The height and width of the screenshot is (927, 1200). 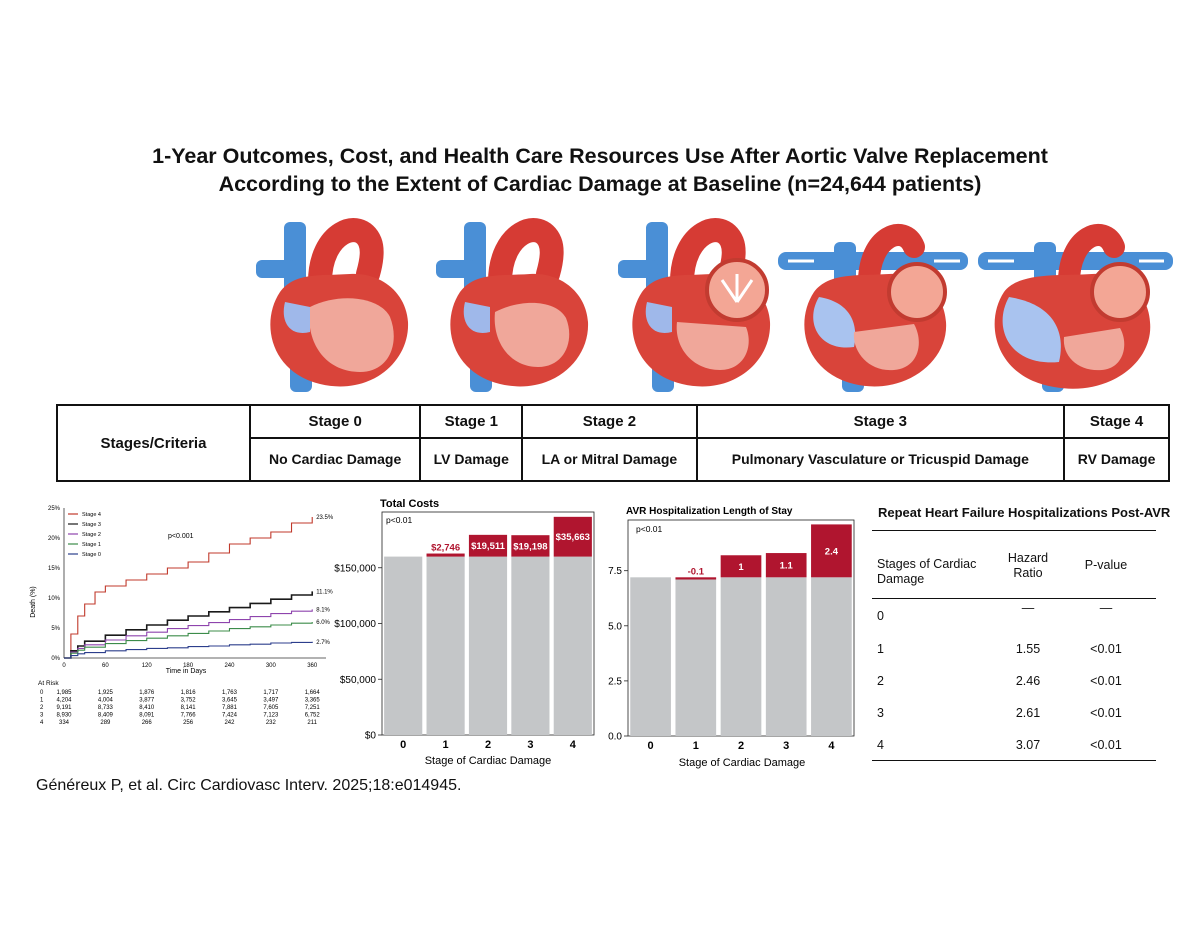 What do you see at coordinates (696, 571) in the screenshot?
I see `los-data-label: -0.1` at bounding box center [696, 571].